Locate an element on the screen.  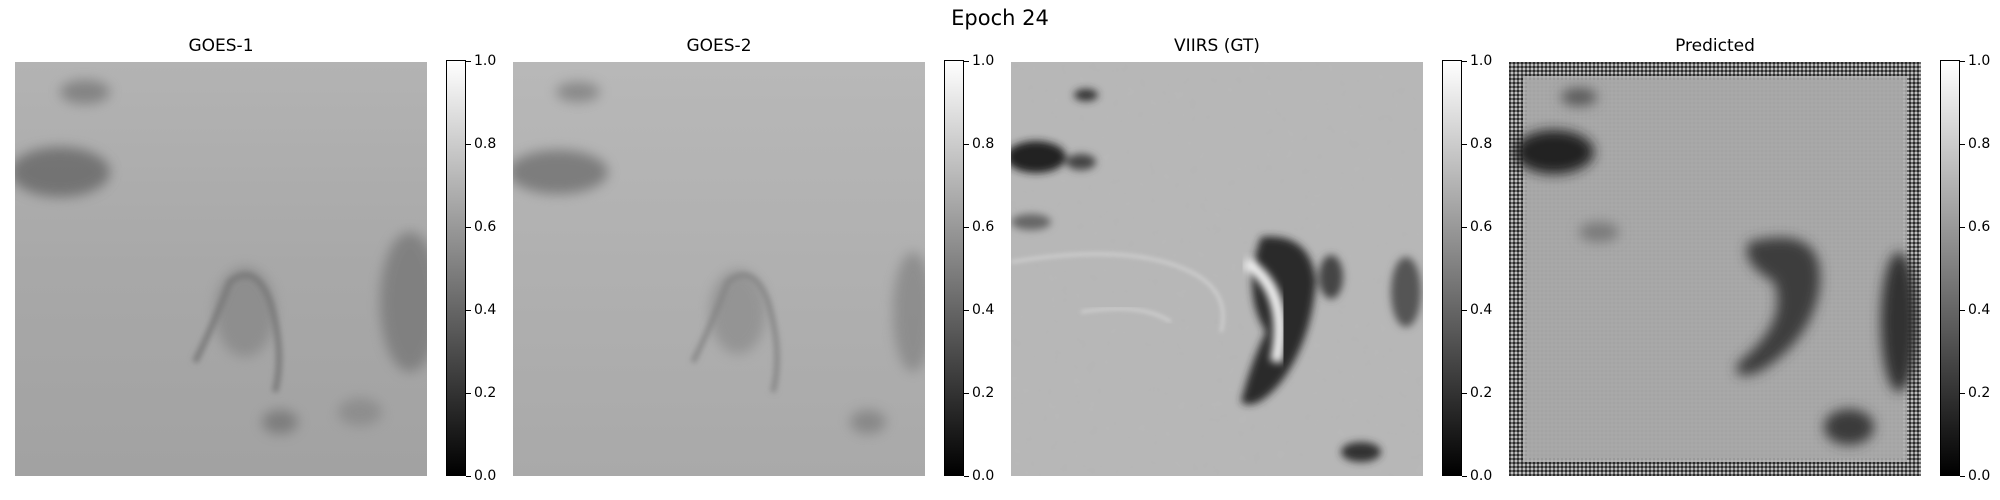
goes-2-colorbar is located at coordinates (954, 268).